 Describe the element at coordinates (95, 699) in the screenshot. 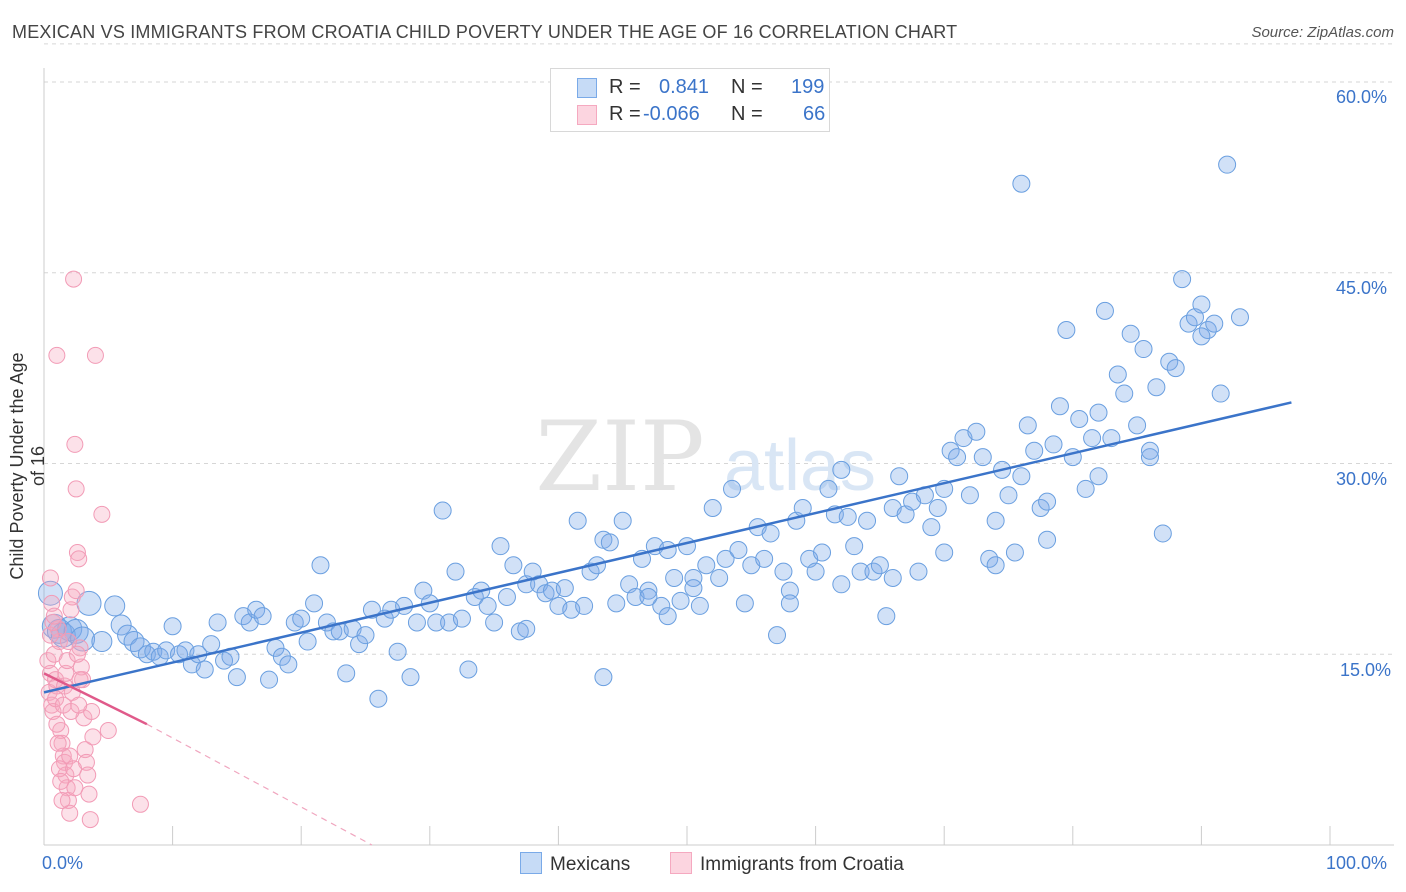

I see `trend-croatia` at that location.